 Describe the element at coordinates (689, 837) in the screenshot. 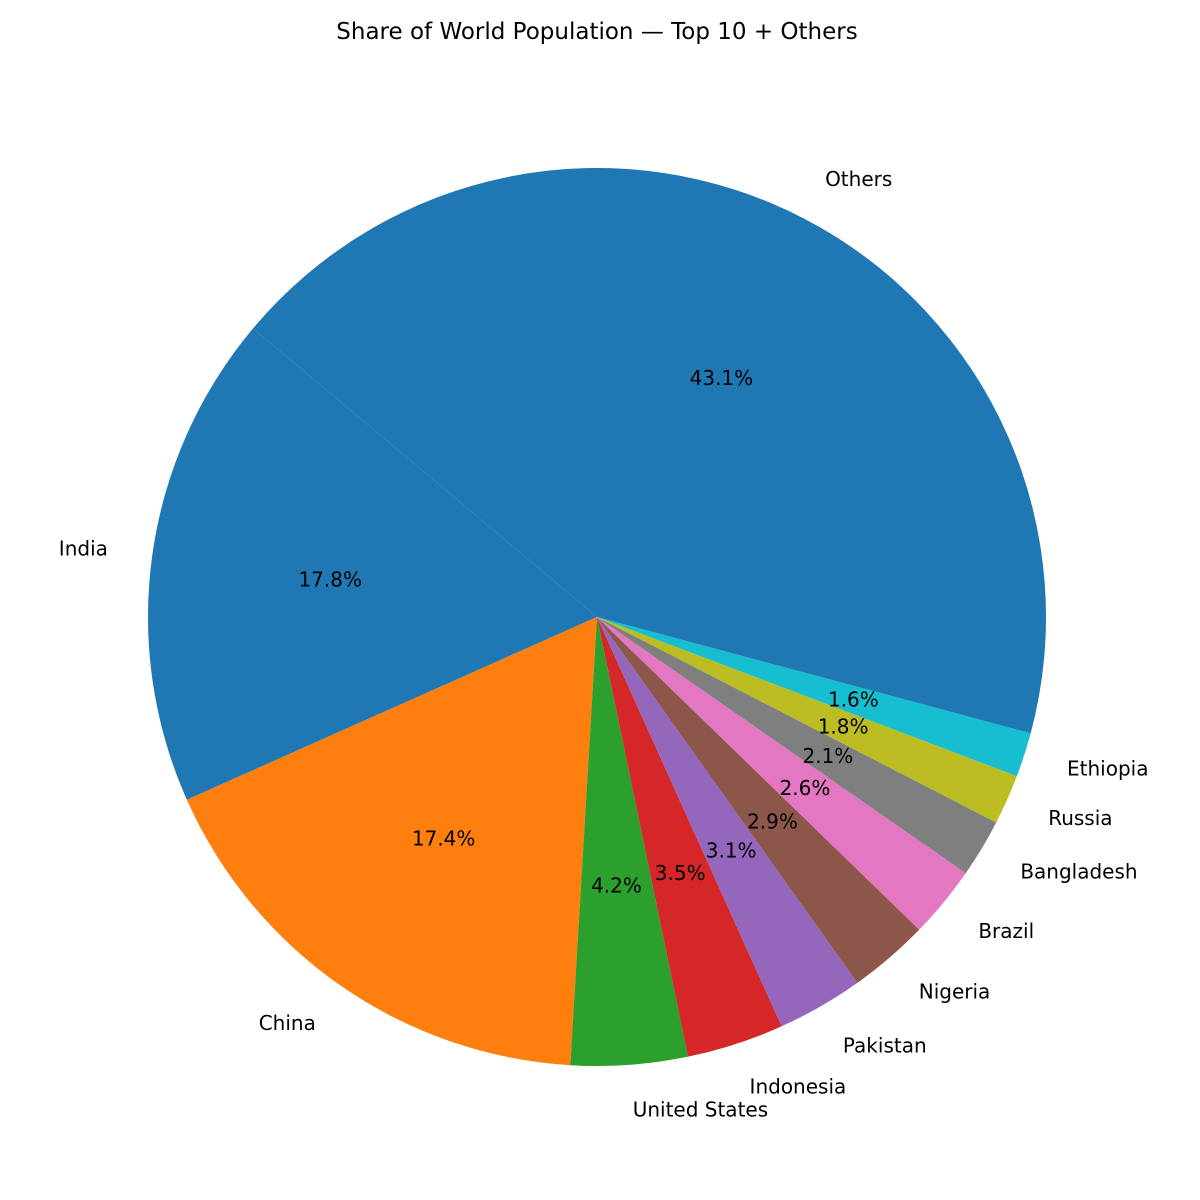

I see `pie-slice-indonesia` at that location.